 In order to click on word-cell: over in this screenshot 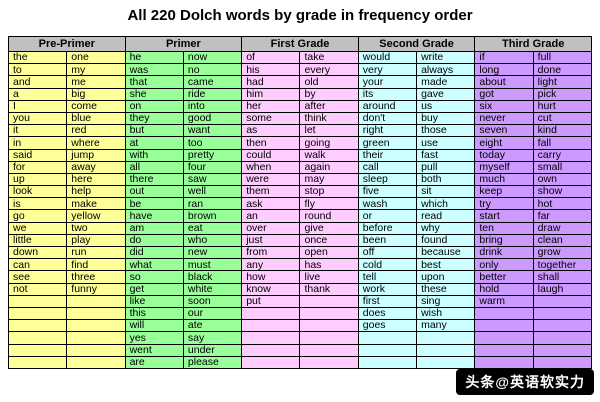, I will do `click(271, 228)`.